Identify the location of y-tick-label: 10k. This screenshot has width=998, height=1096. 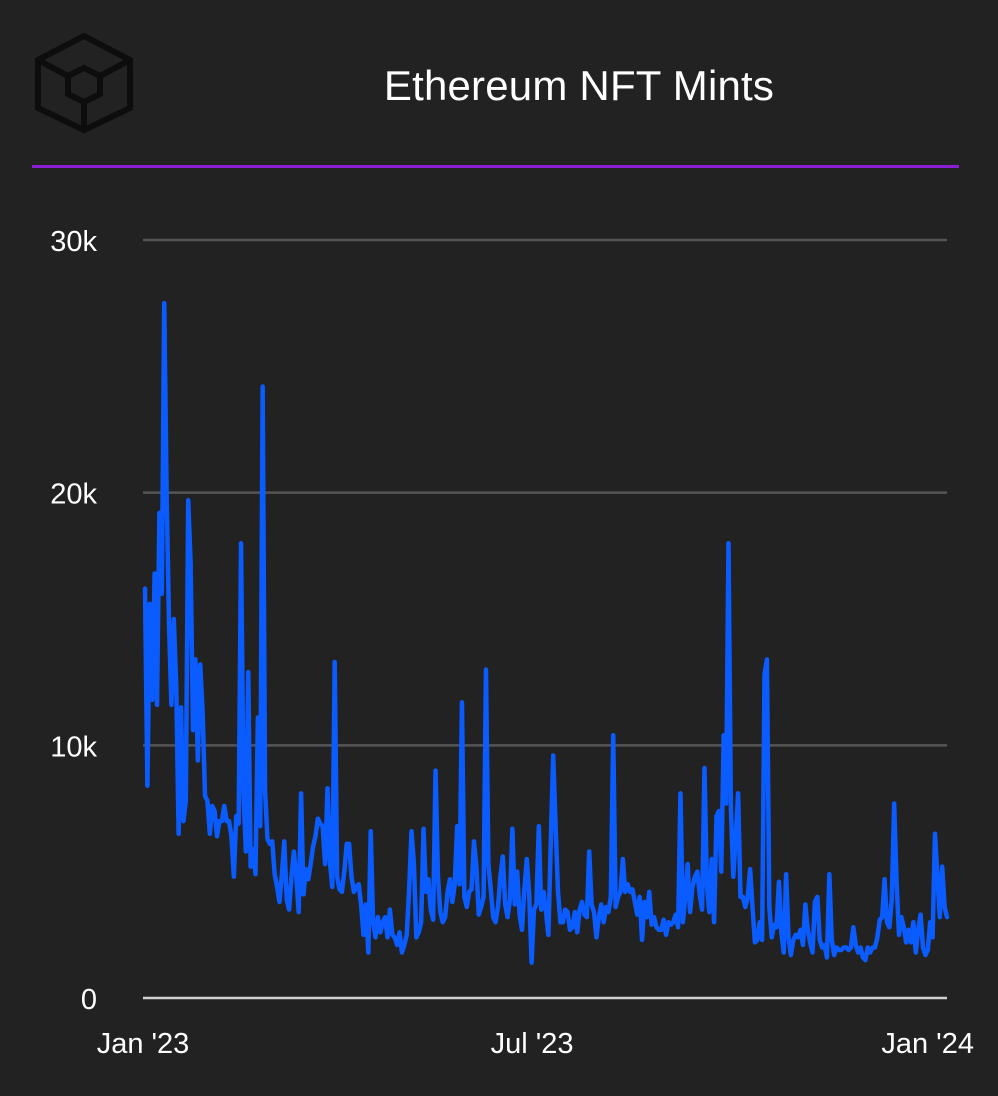
(73, 747).